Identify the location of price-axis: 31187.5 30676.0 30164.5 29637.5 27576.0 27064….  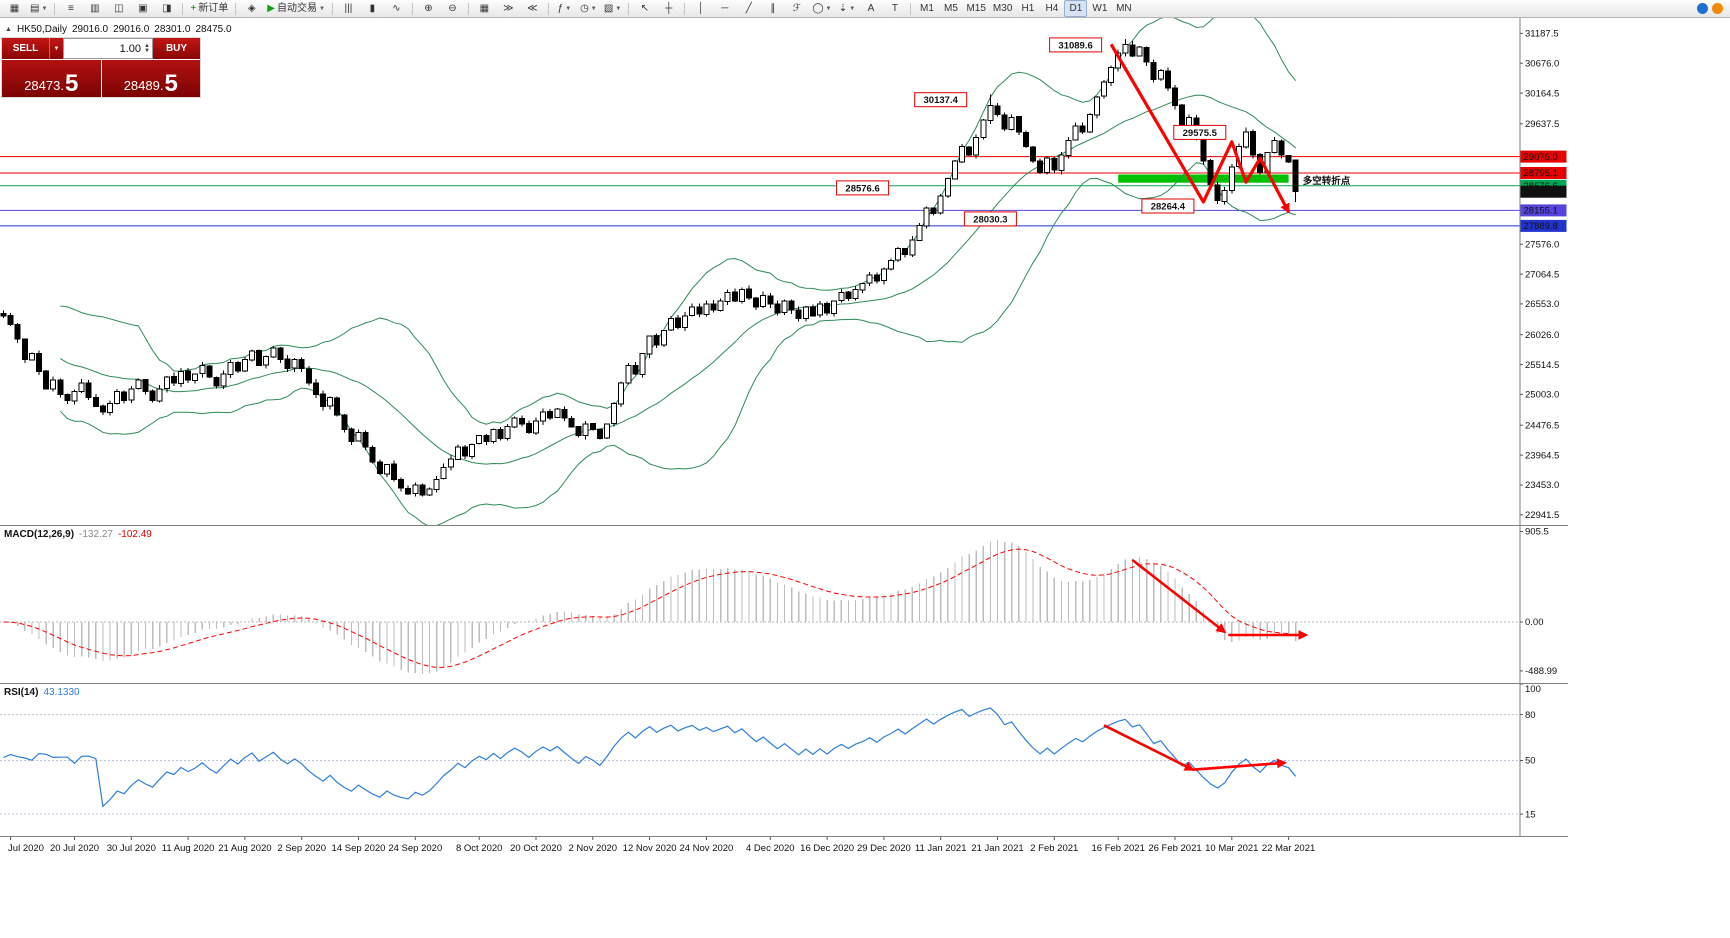
(1543, 272).